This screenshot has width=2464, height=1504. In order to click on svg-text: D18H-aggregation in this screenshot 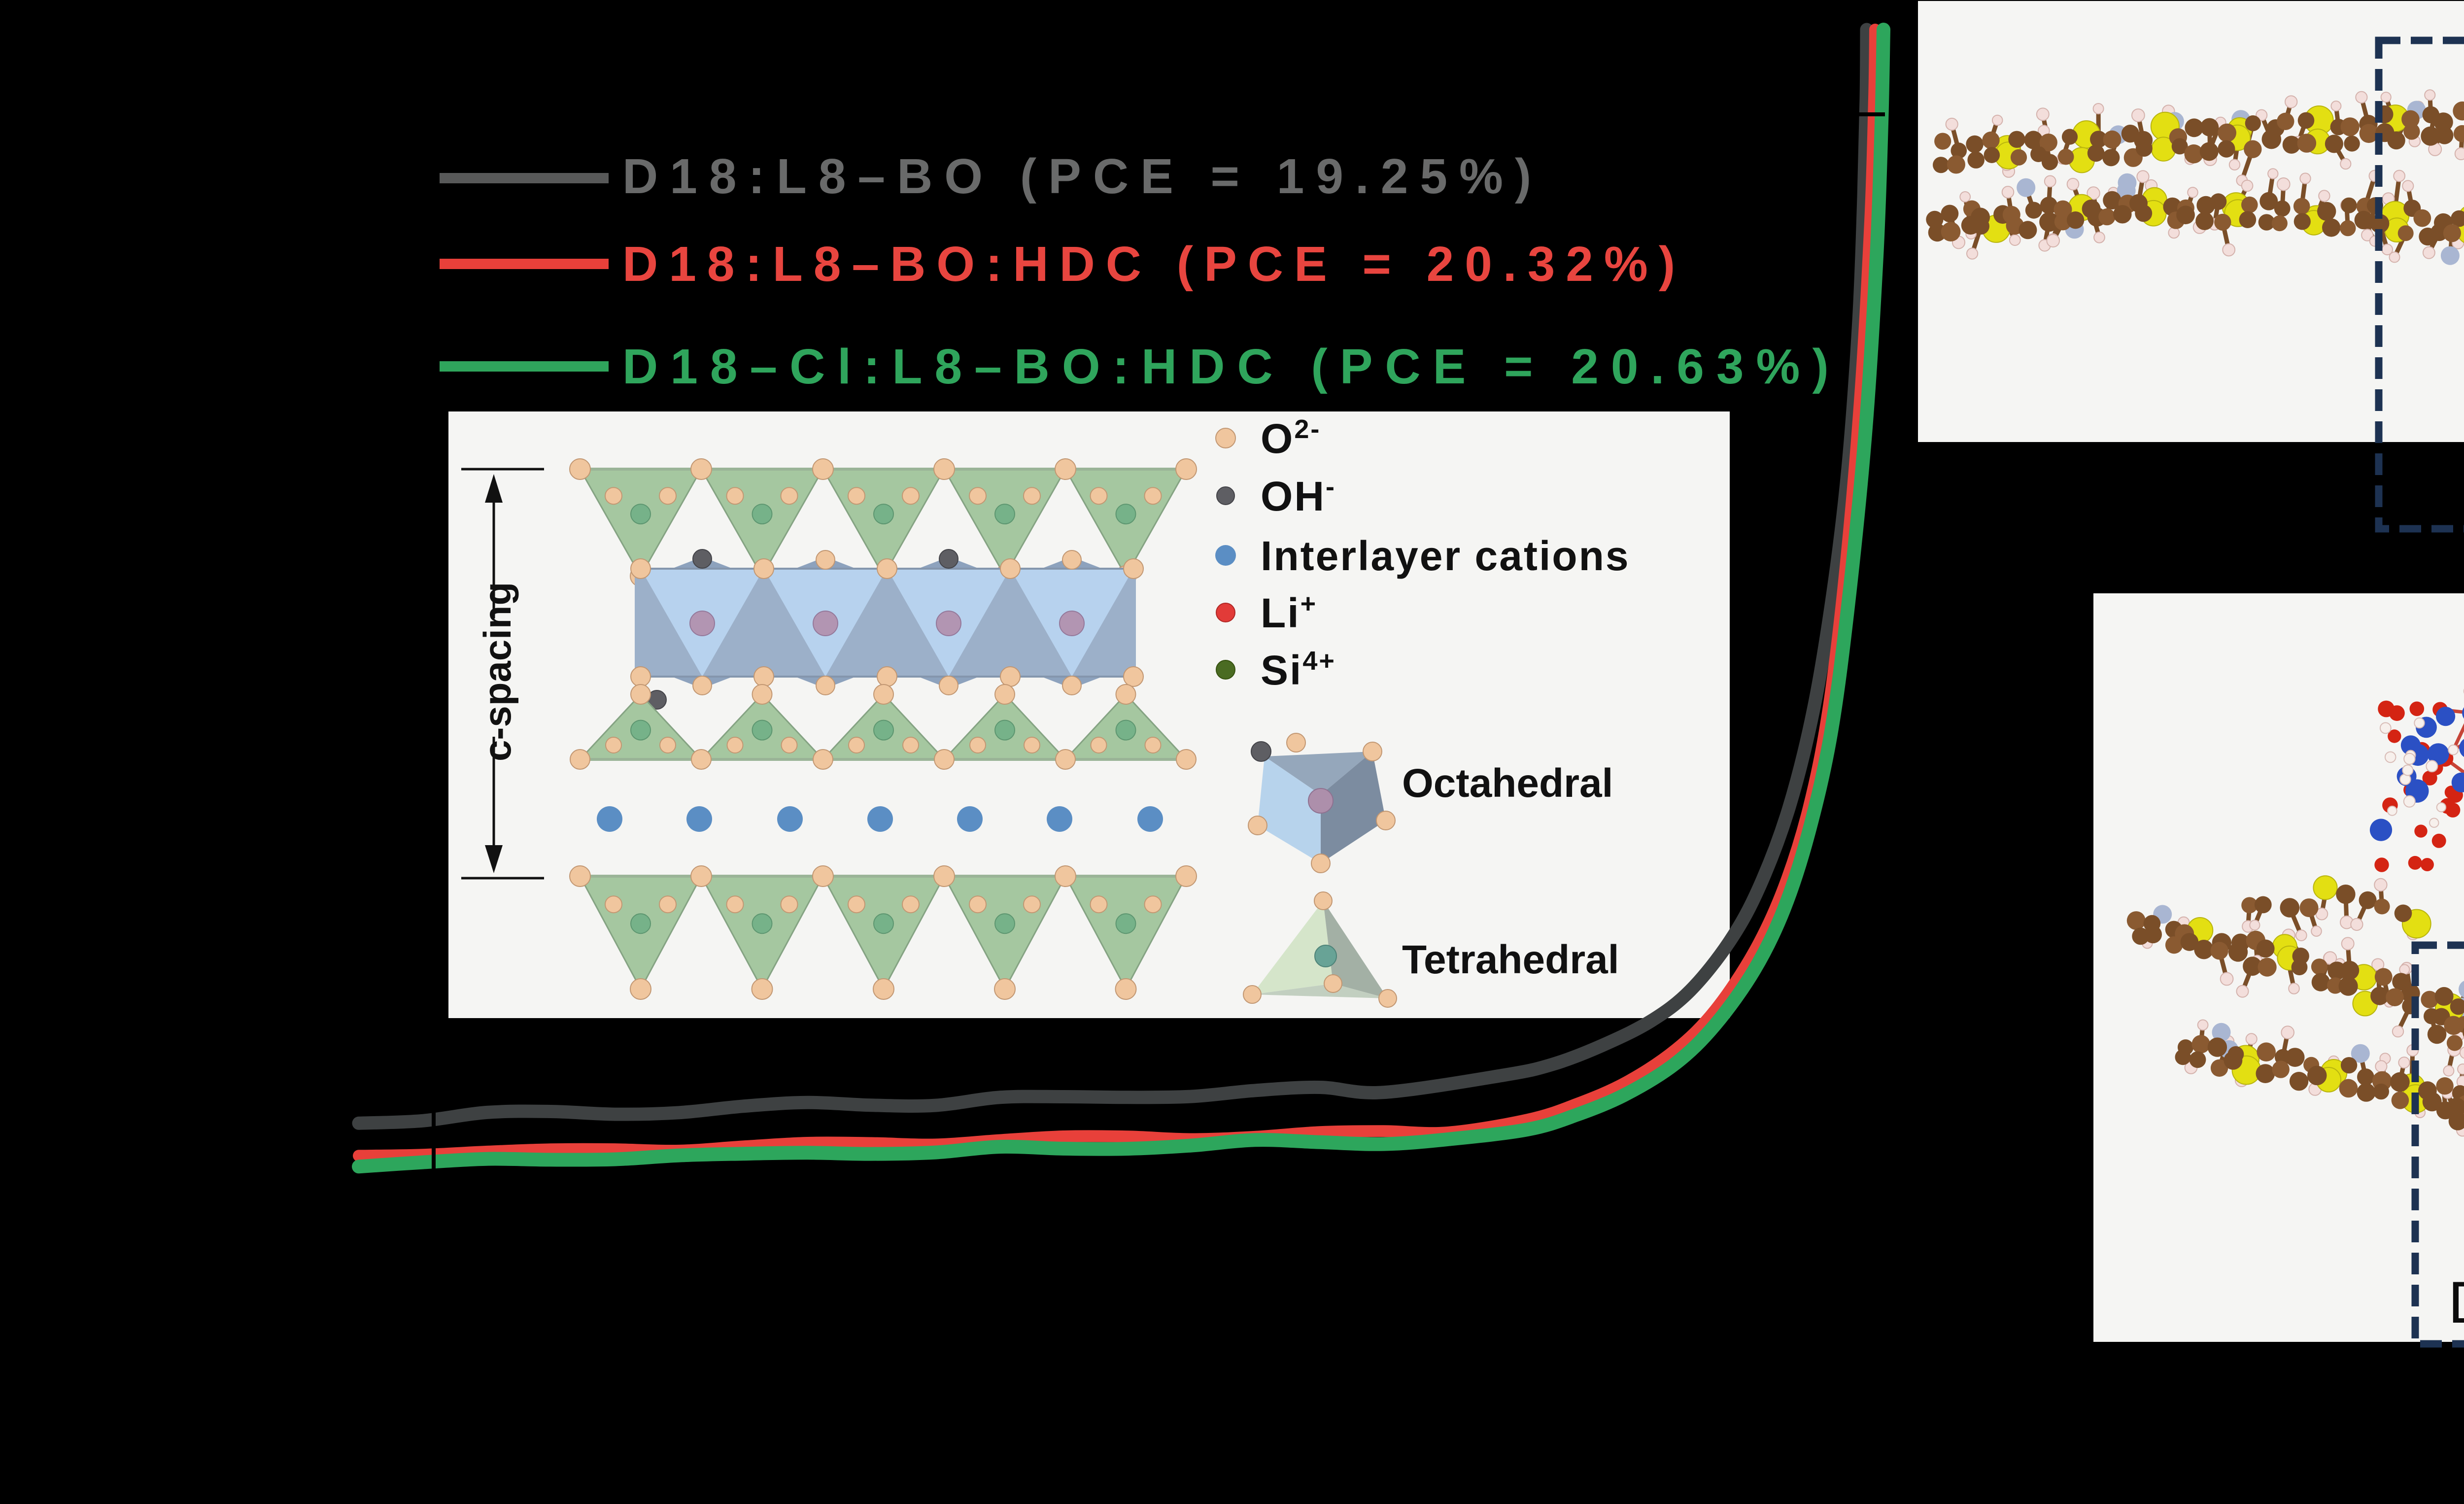, I will do `click(2456, 1302)`.